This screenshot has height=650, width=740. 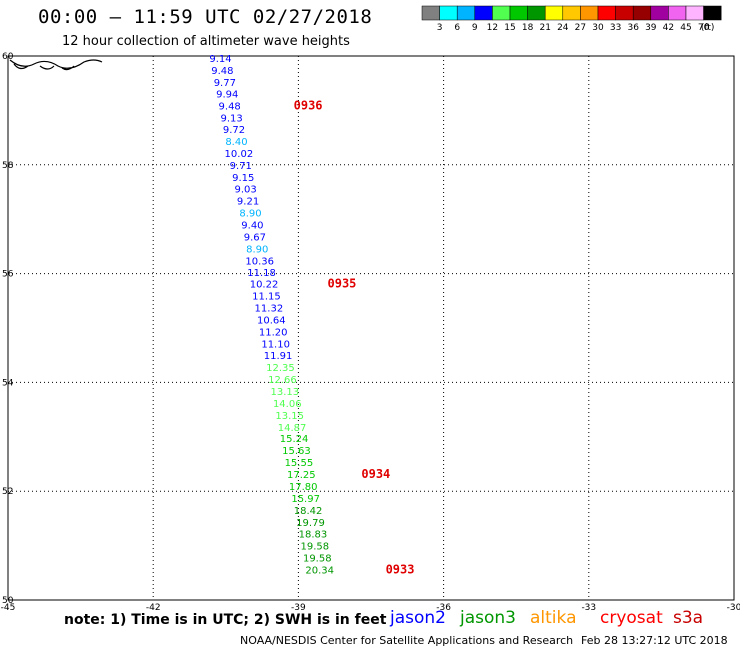 What do you see at coordinates (278, 356) in the screenshot?
I see `swh-value: 11.91` at bounding box center [278, 356].